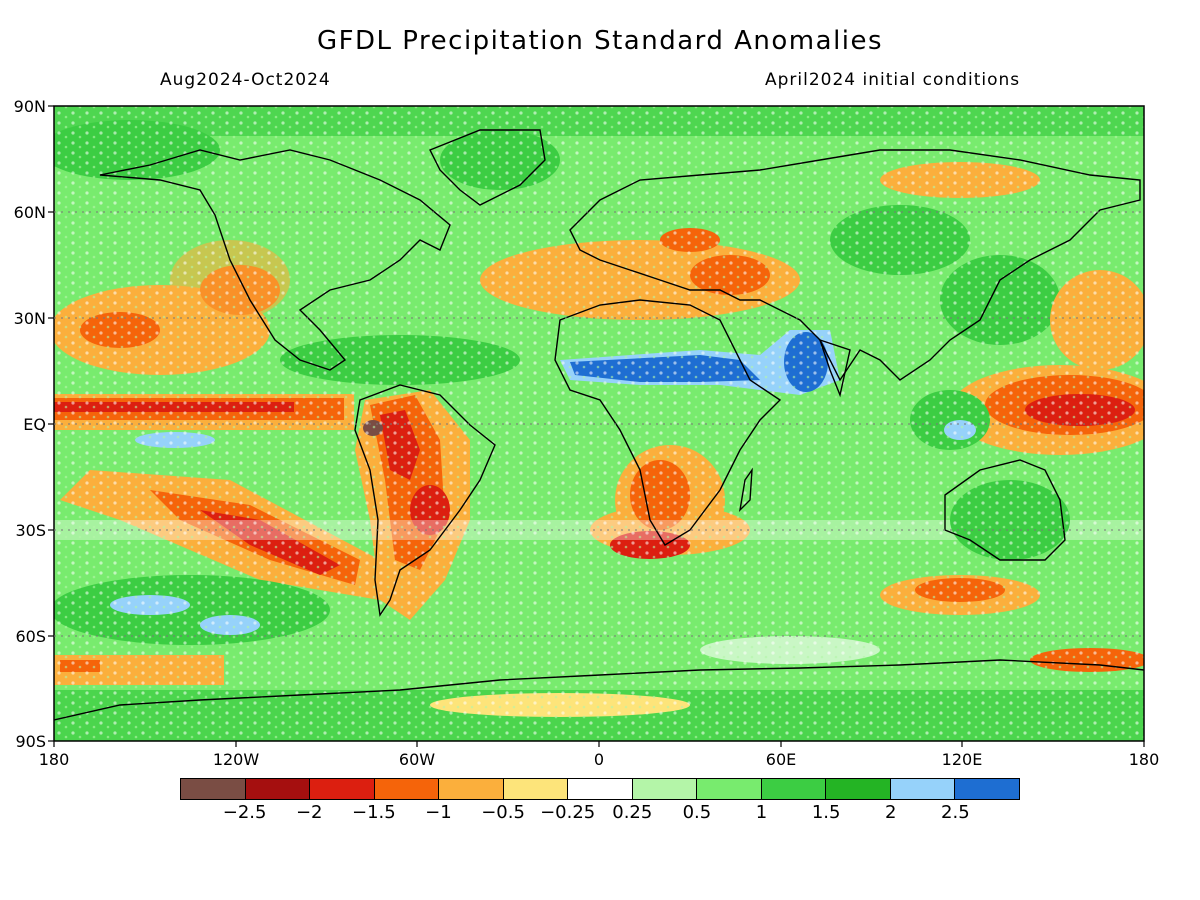 The height and width of the screenshot is (900, 1200). I want to click on lon-label-180w: 180, so click(54, 759).